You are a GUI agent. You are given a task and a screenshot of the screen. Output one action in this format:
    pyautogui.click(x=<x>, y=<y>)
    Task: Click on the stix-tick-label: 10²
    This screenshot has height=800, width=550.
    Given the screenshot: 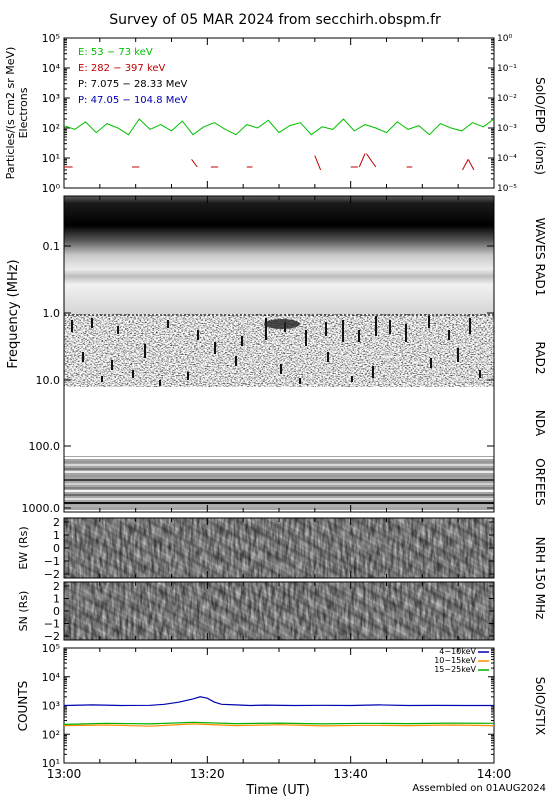 What is the action you would take?
    pyautogui.click(x=51, y=734)
    